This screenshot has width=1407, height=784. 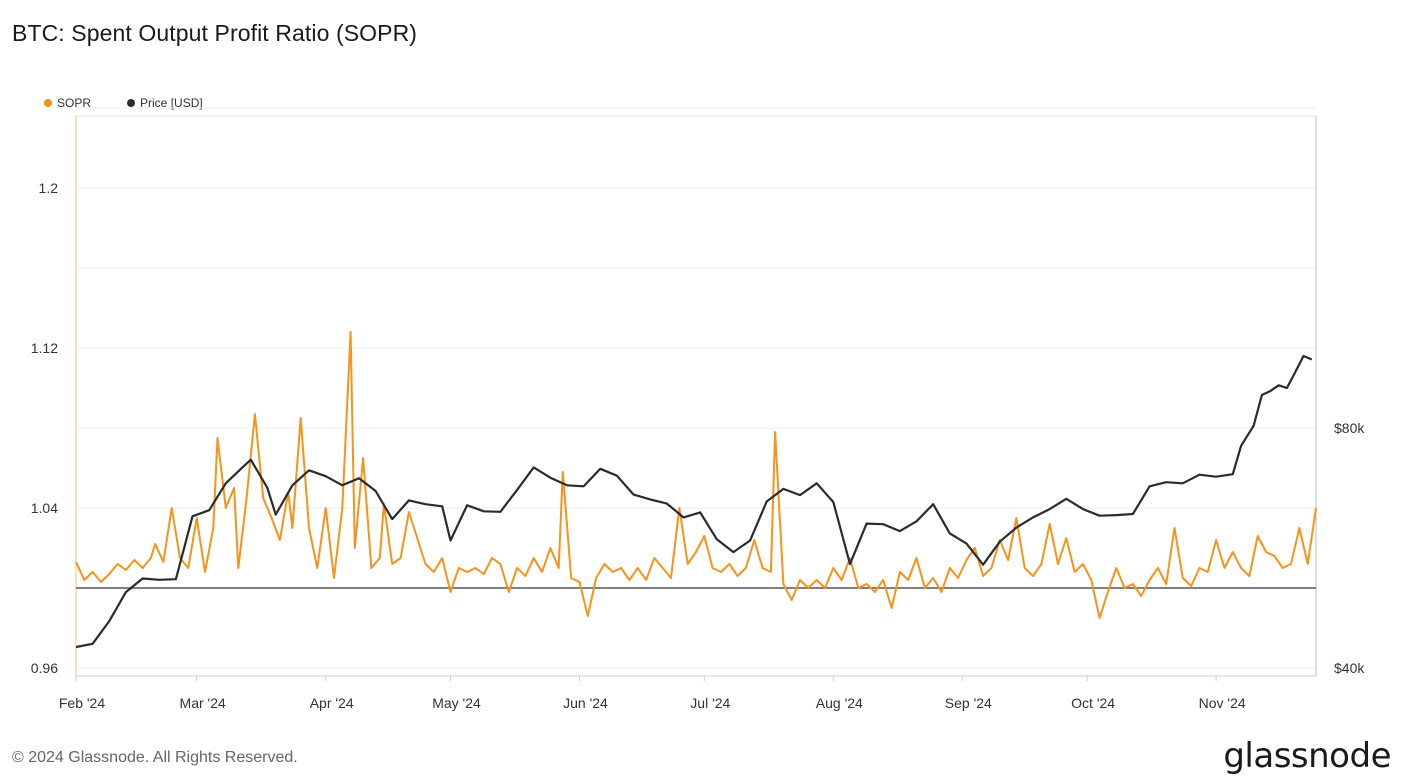 I want to click on x-tick-label: Apr '24, so click(x=332, y=703).